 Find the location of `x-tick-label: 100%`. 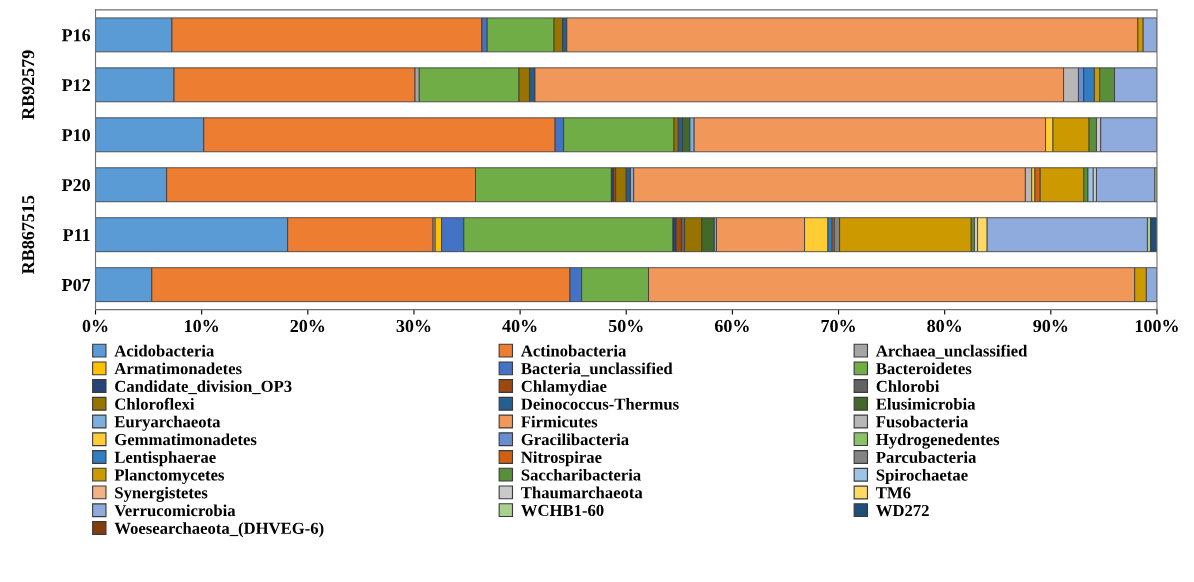

x-tick-label: 100% is located at coordinates (1156, 326).